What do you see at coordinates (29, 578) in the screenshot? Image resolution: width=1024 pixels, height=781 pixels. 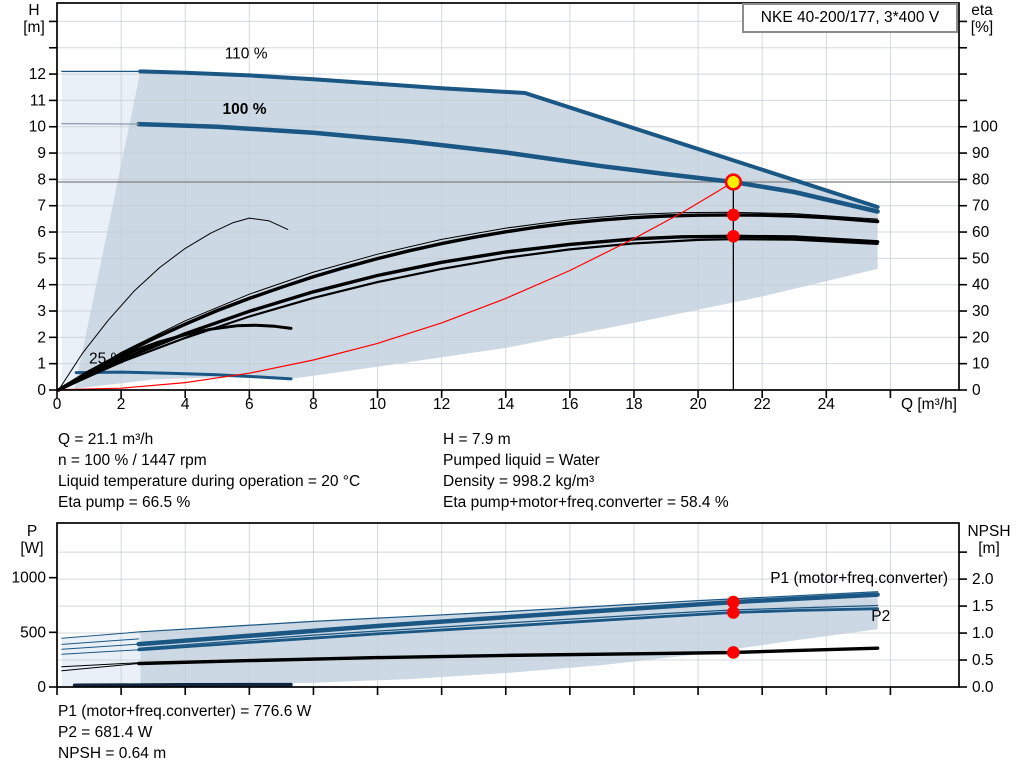 I see `left-axis-tick-label: 1000` at bounding box center [29, 578].